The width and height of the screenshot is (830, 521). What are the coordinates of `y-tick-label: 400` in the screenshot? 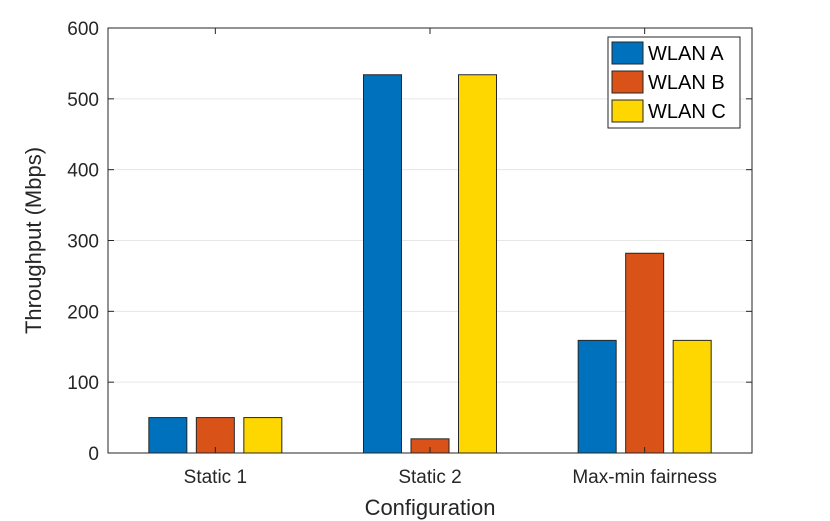 It's located at (83, 171).